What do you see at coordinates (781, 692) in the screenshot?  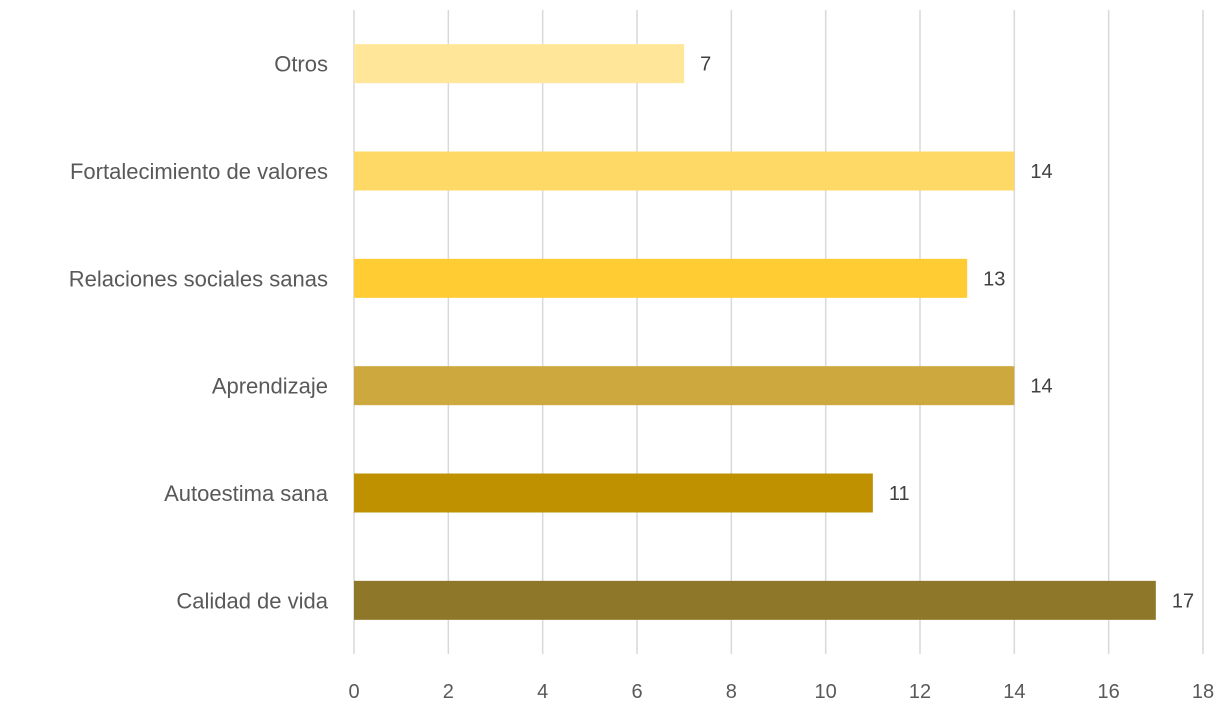 I see `x-axis-tick-labels: 0 2 4 6 8 10 12 14 16 18` at bounding box center [781, 692].